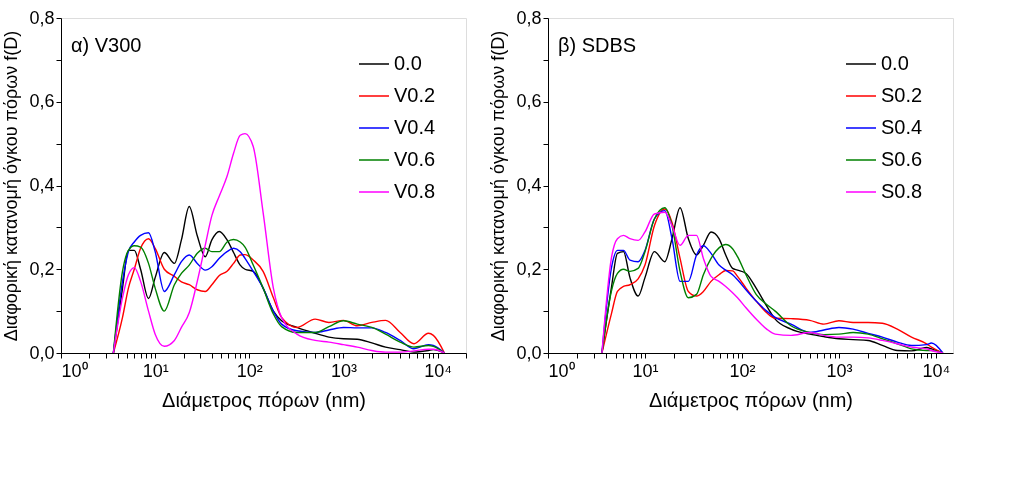 The height and width of the screenshot is (503, 1028). Describe the element at coordinates (415, 159) in the screenshot. I see `legend-label: V0.6` at that location.